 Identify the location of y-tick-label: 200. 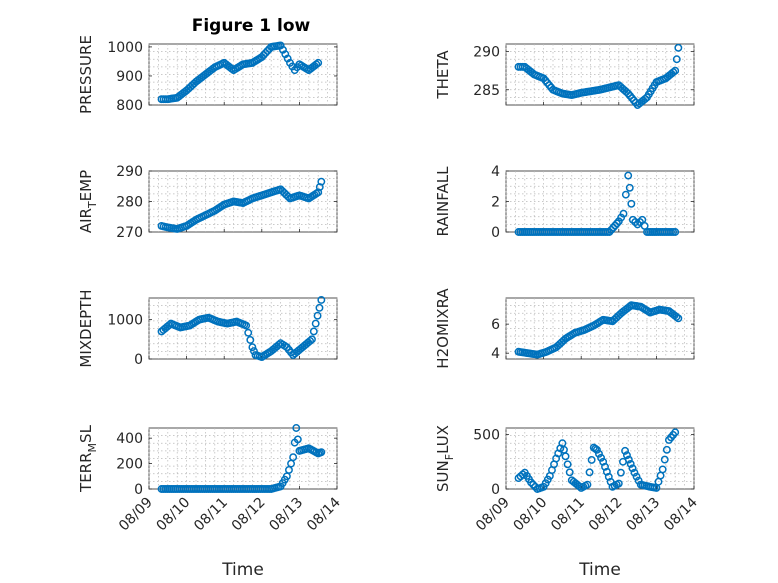
(129, 465).